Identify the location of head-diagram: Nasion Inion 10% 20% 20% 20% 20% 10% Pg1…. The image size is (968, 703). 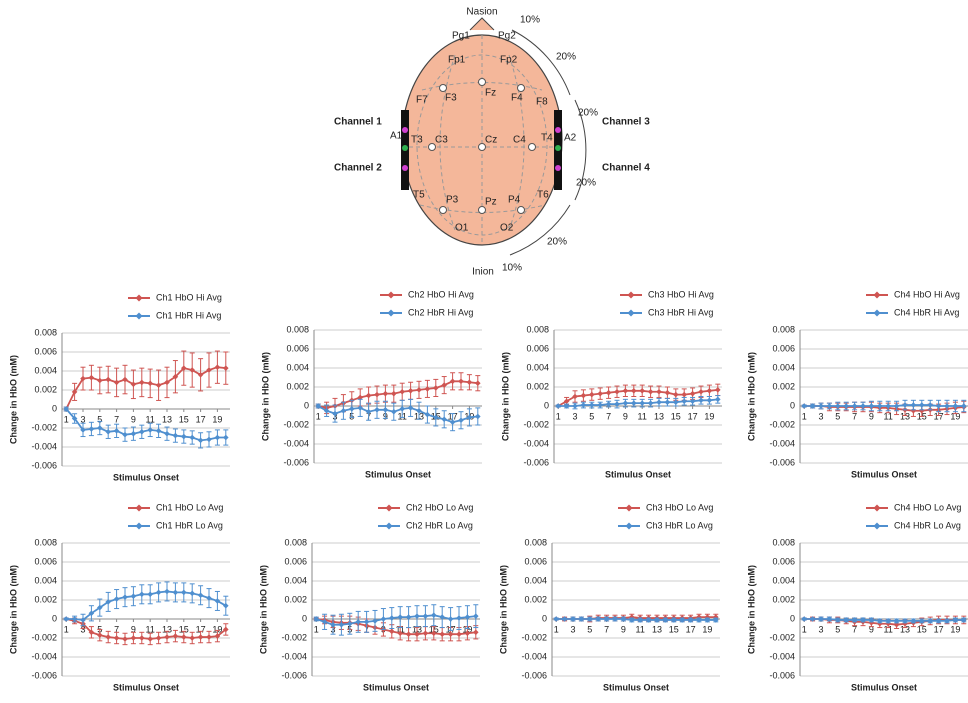
(492, 142).